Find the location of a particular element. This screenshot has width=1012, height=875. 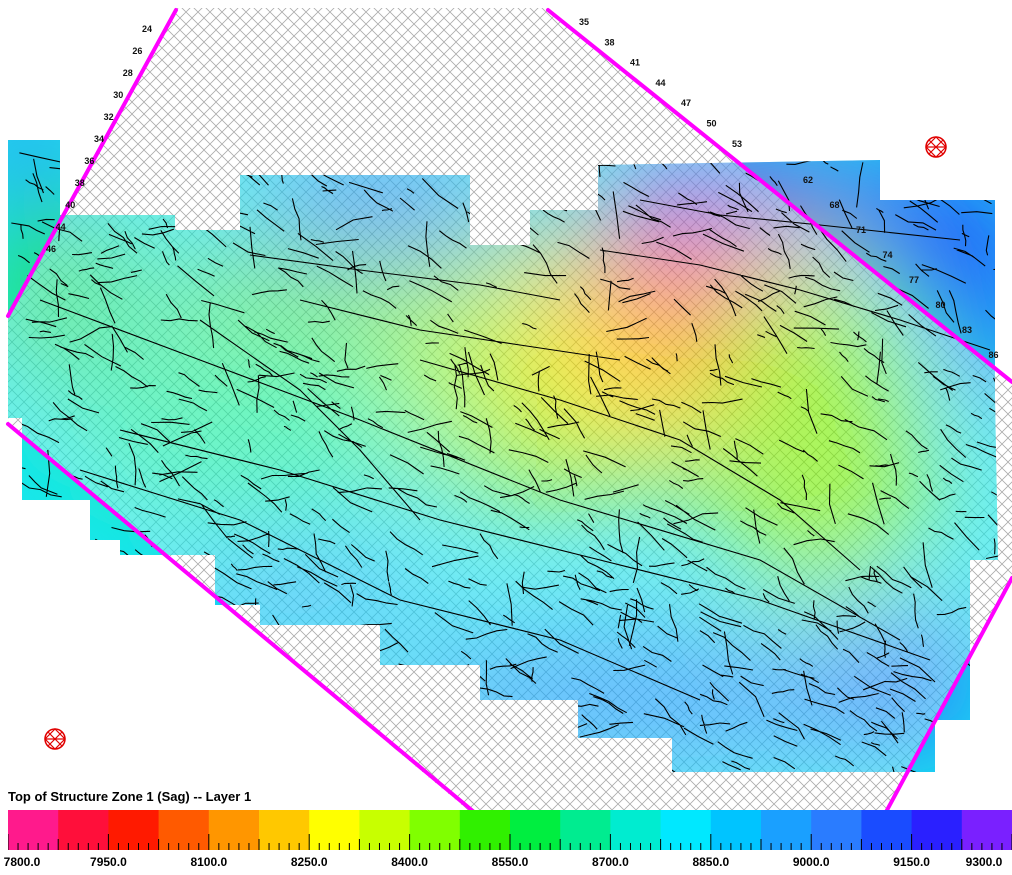

color-scale-label: 8700.0 is located at coordinates (610, 862).